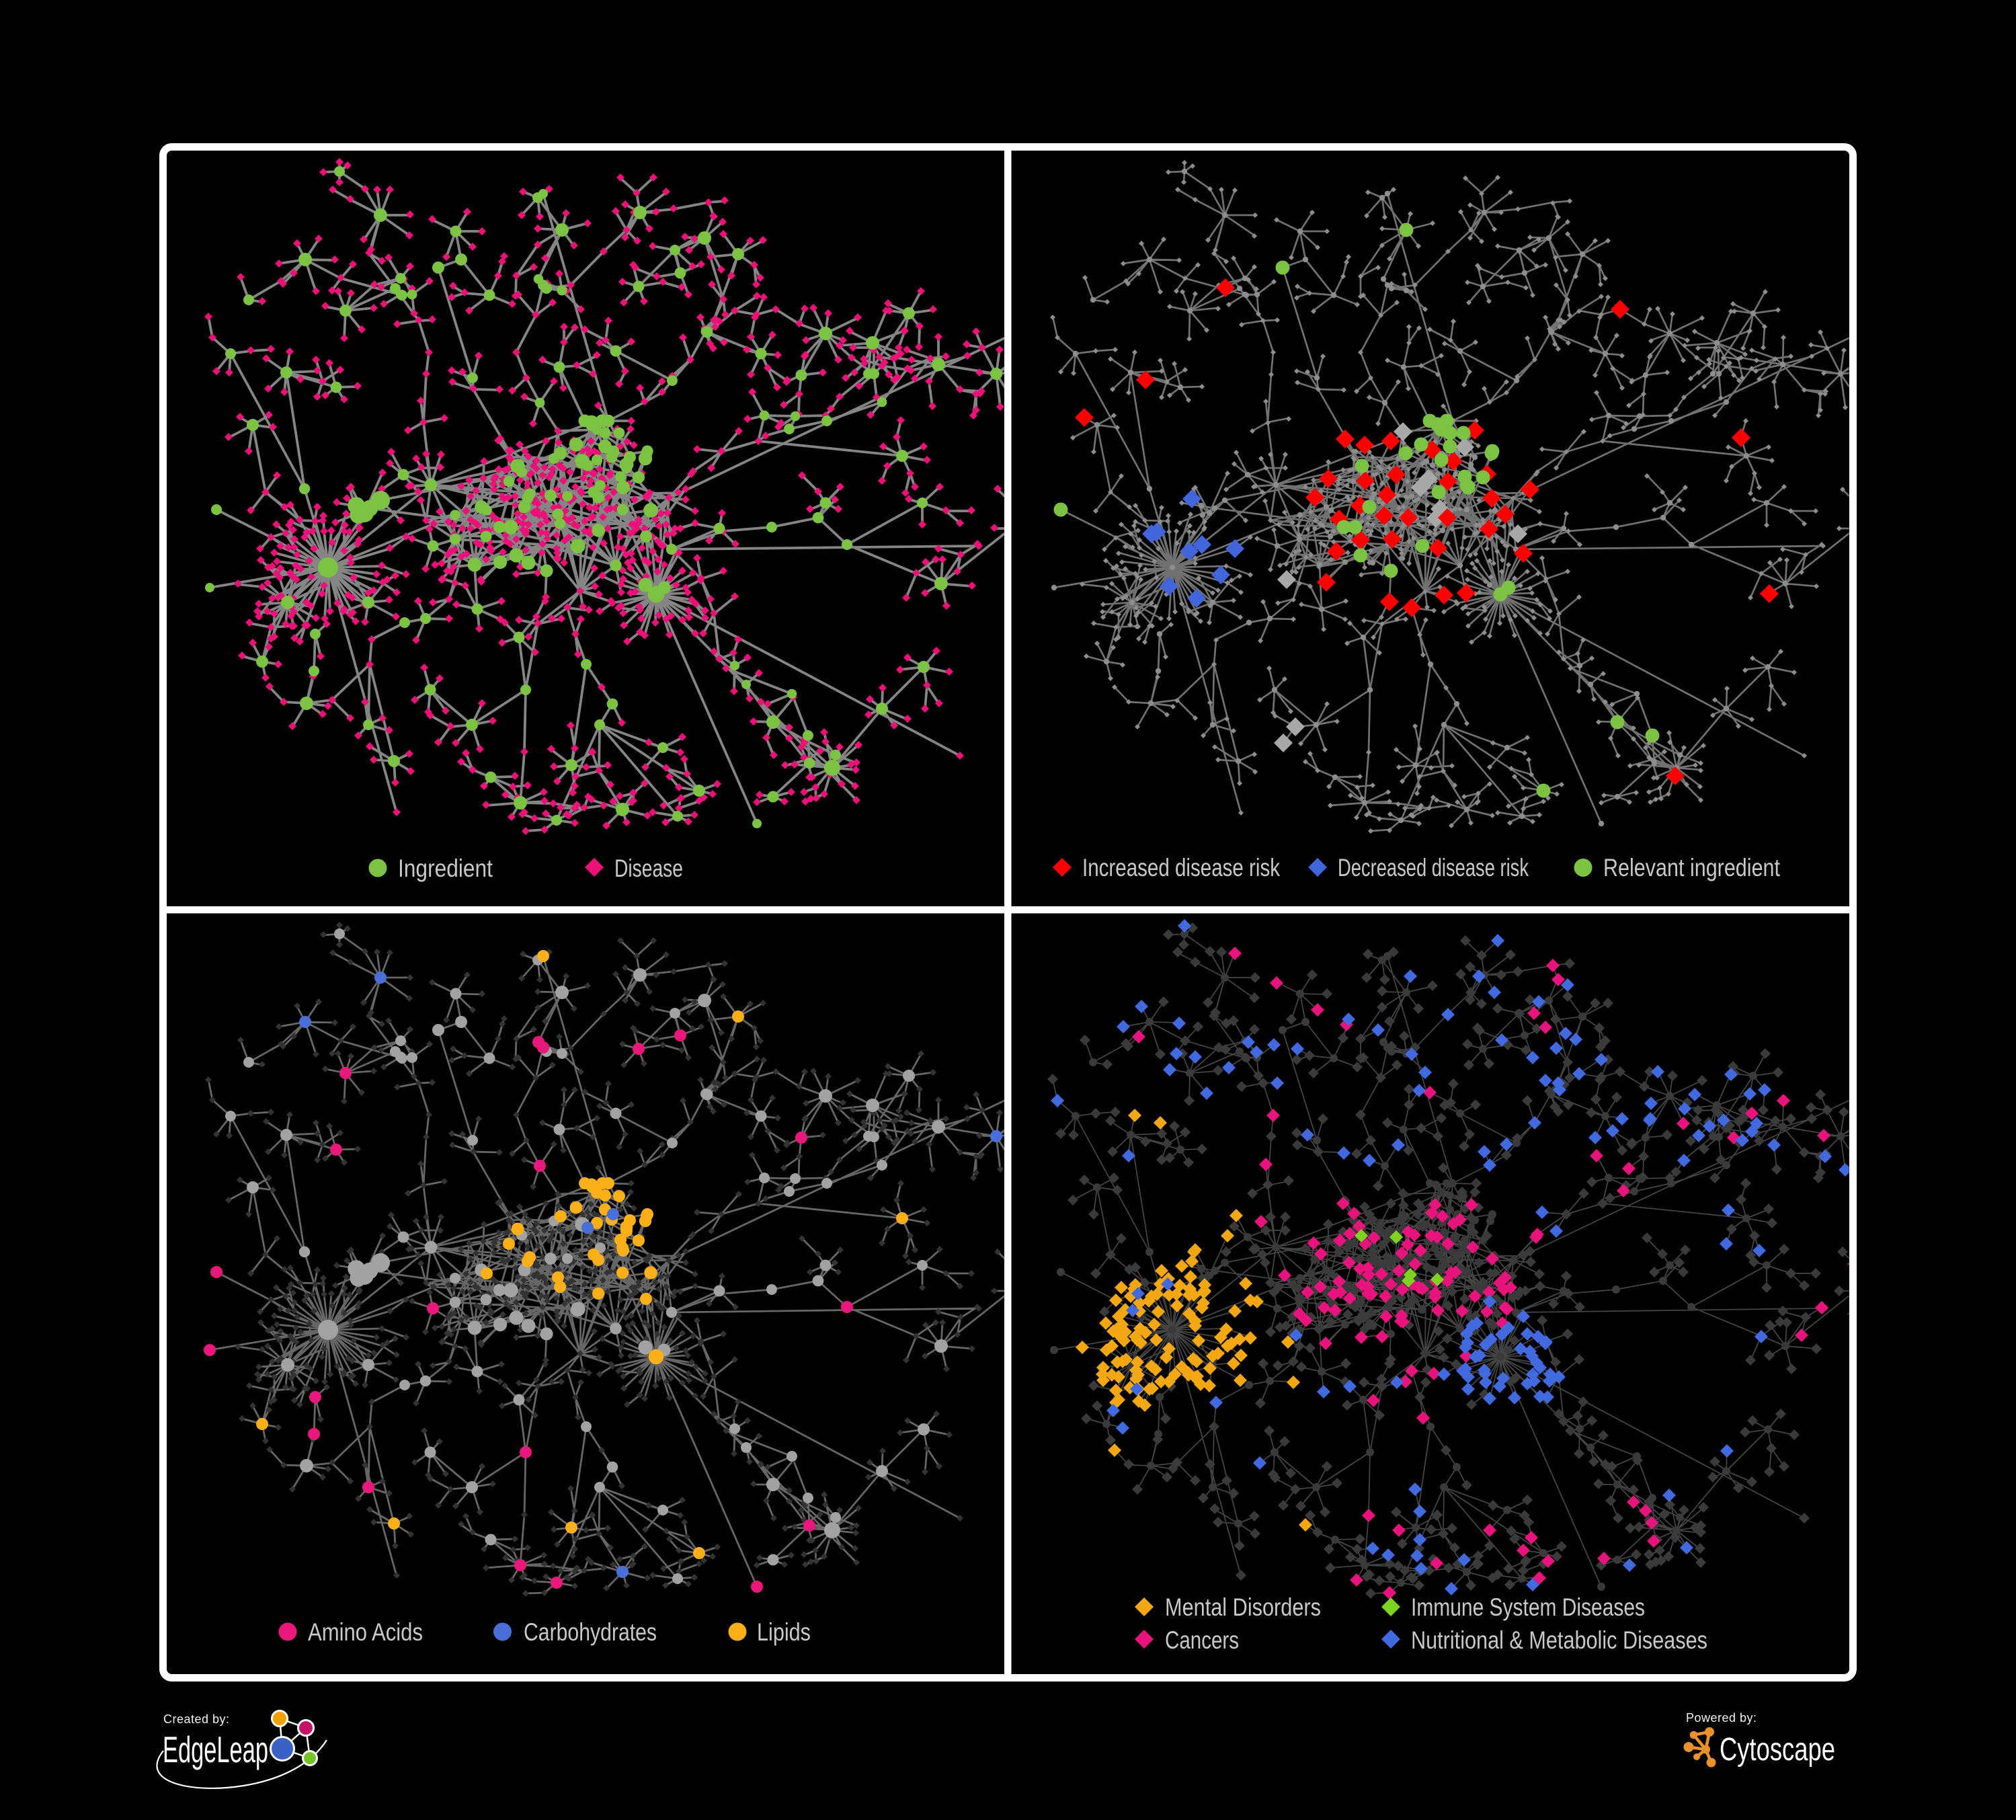  Describe the element at coordinates (365, 1632) in the screenshot. I see `svg-text: Amino Acids` at that location.